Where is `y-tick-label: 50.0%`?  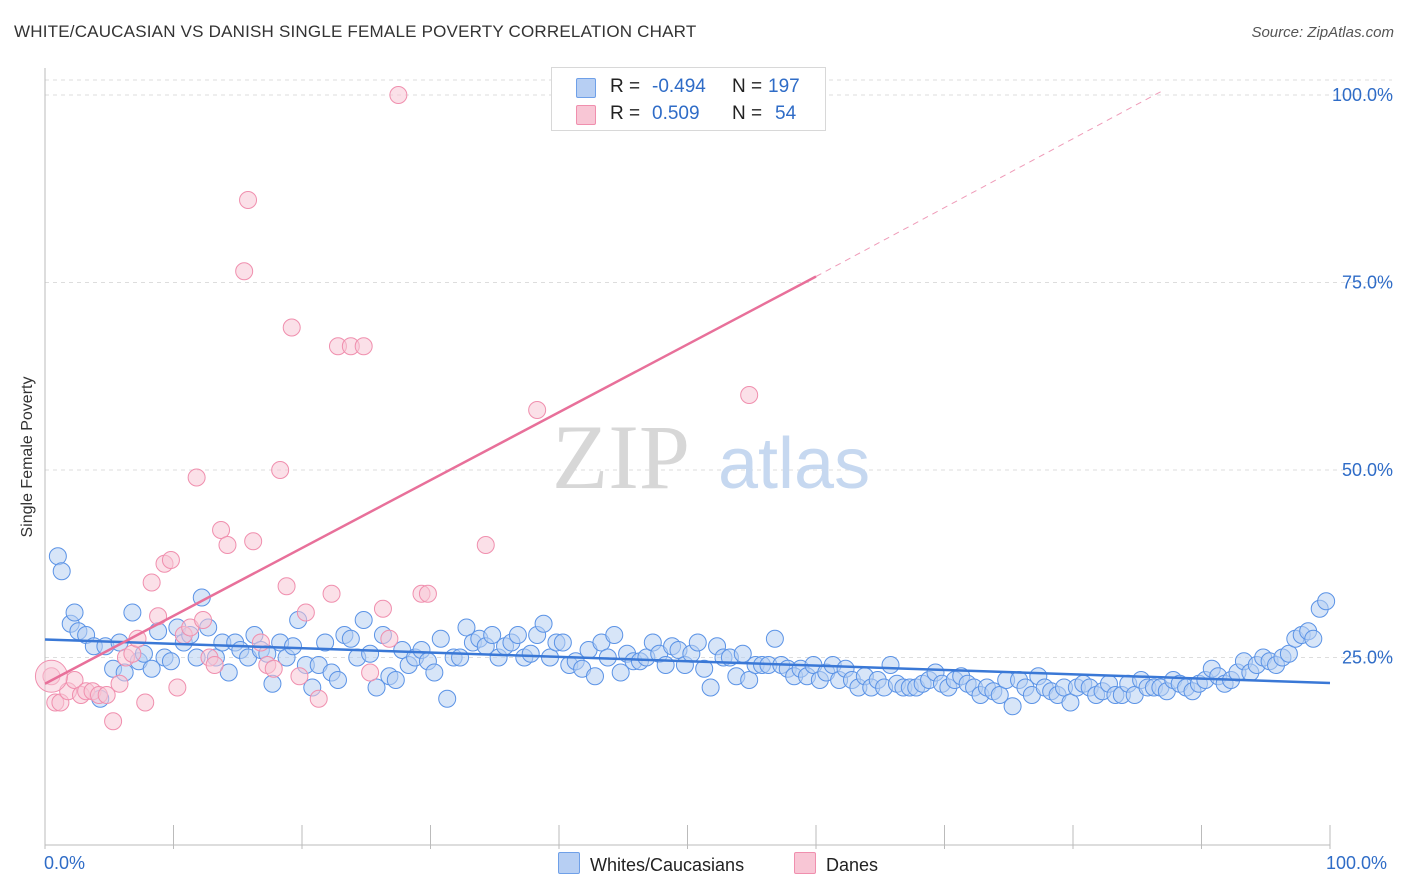
y-tick-label: 50.0% is located at coordinates (1367, 470).